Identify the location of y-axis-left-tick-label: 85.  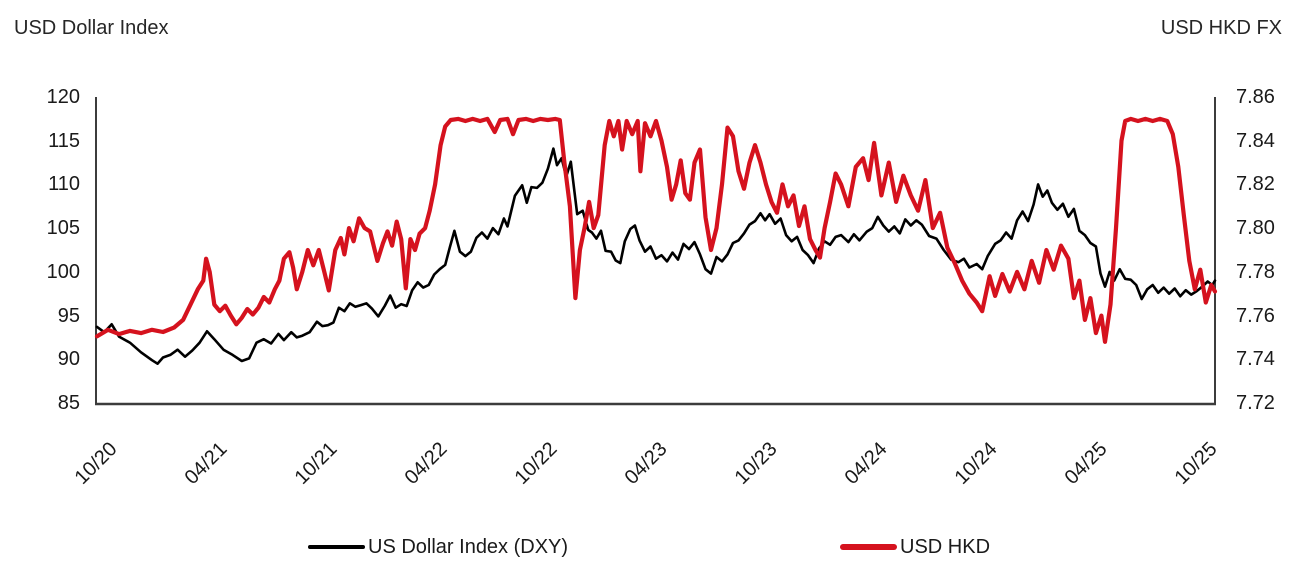
(68, 403).